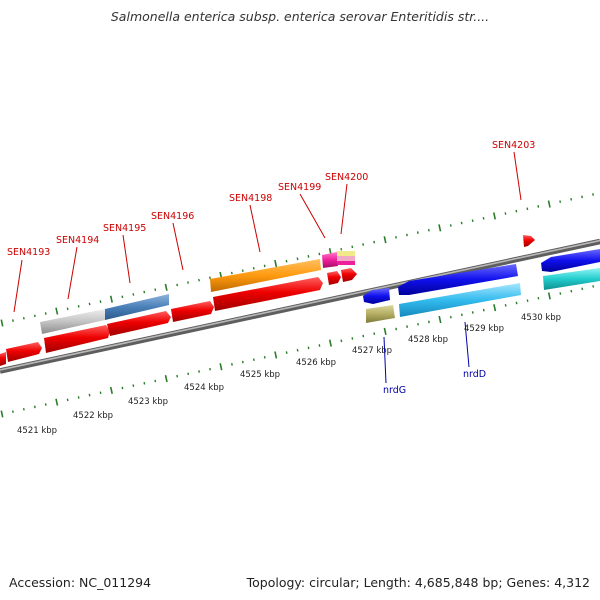 The image size is (600, 600). What do you see at coordinates (376, 296) in the screenshot?
I see `gene-feature-nrdG-blue` at bounding box center [376, 296].